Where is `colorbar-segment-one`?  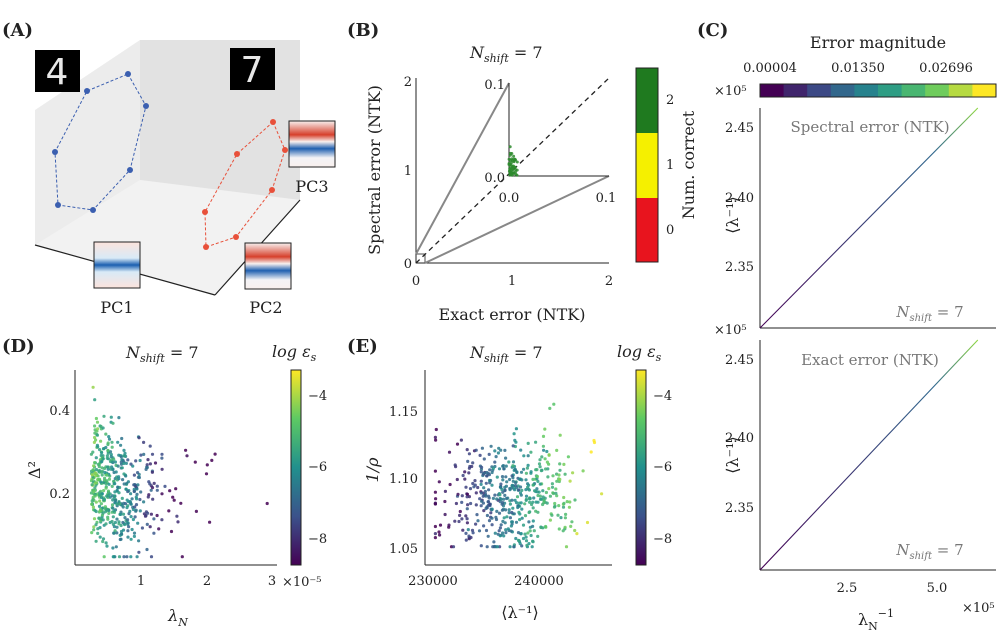
colorbar-segment-one is located at coordinates (647, 165).